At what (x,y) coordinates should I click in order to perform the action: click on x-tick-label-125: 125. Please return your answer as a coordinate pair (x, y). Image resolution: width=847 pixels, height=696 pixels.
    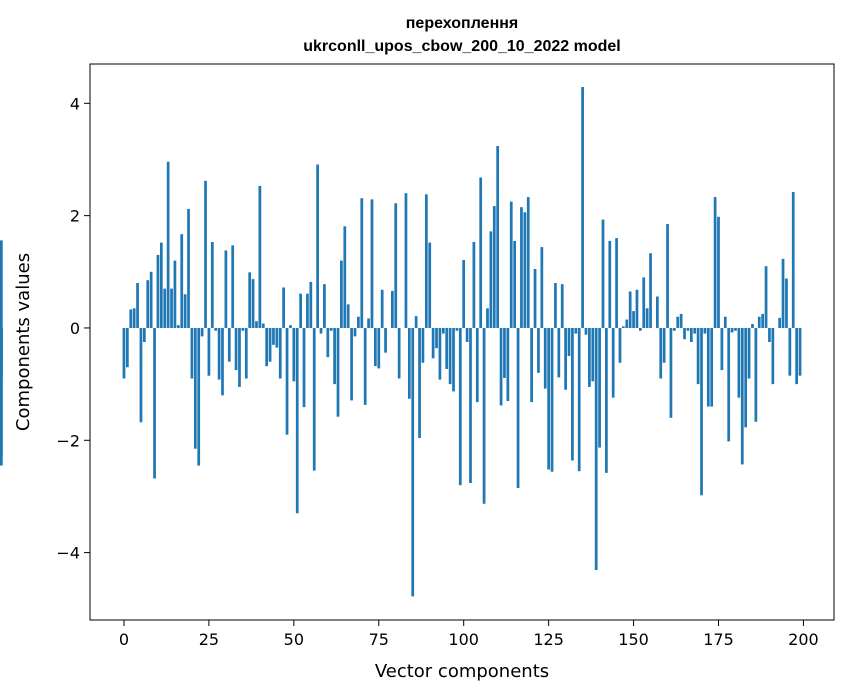
    Looking at the image, I should click on (548, 639).